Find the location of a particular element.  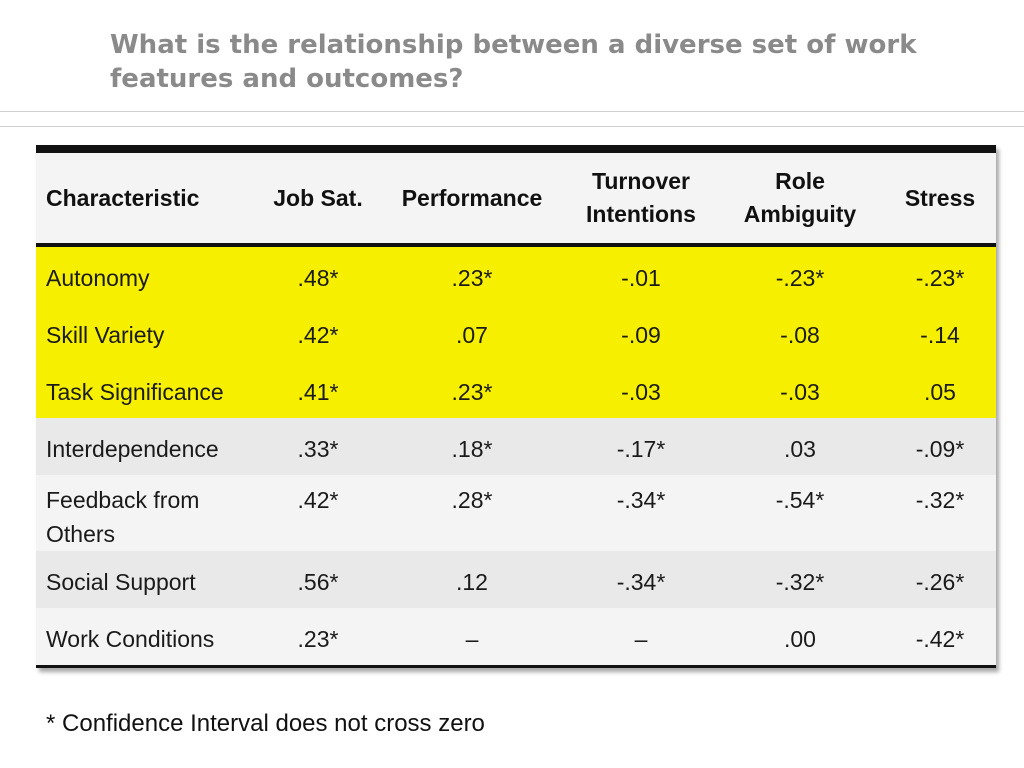

divider-top is located at coordinates (512, 111).